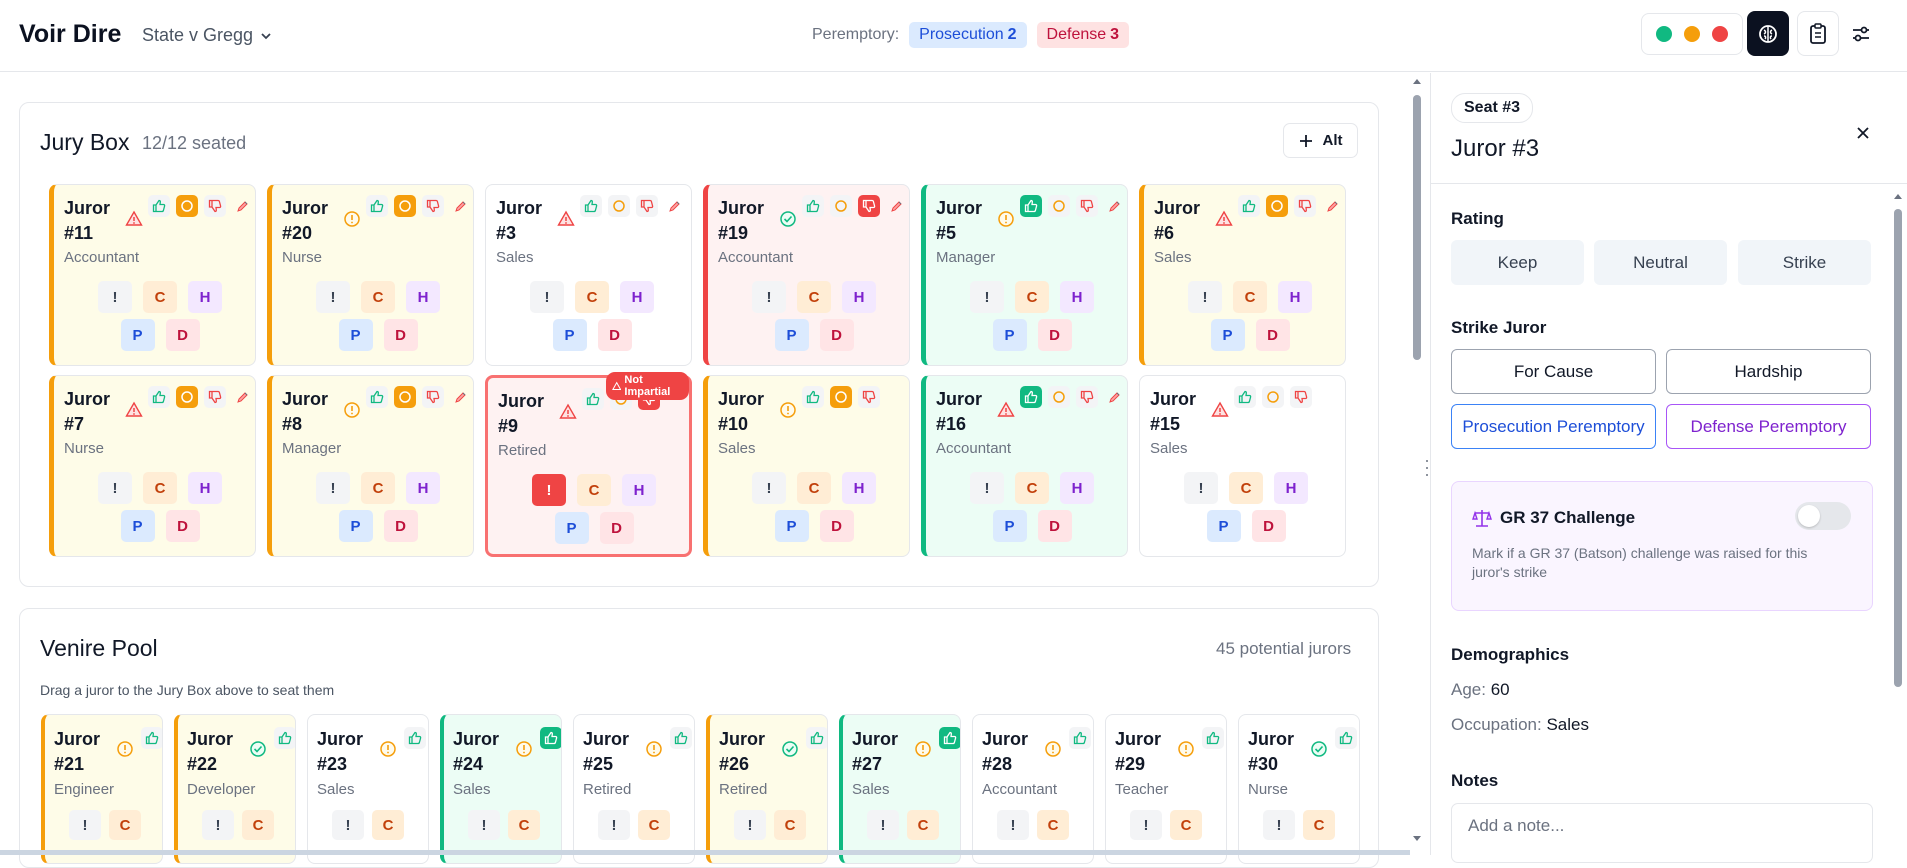  I want to click on venire-juror-card: Juror #22 Developer! C, so click(235, 789).